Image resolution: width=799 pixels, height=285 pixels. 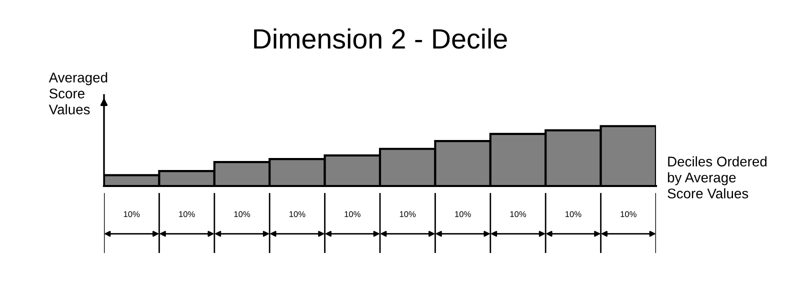 What do you see at coordinates (717, 177) in the screenshot?
I see `x-axis-title: Deciles Ordered by Average Score Values` at bounding box center [717, 177].